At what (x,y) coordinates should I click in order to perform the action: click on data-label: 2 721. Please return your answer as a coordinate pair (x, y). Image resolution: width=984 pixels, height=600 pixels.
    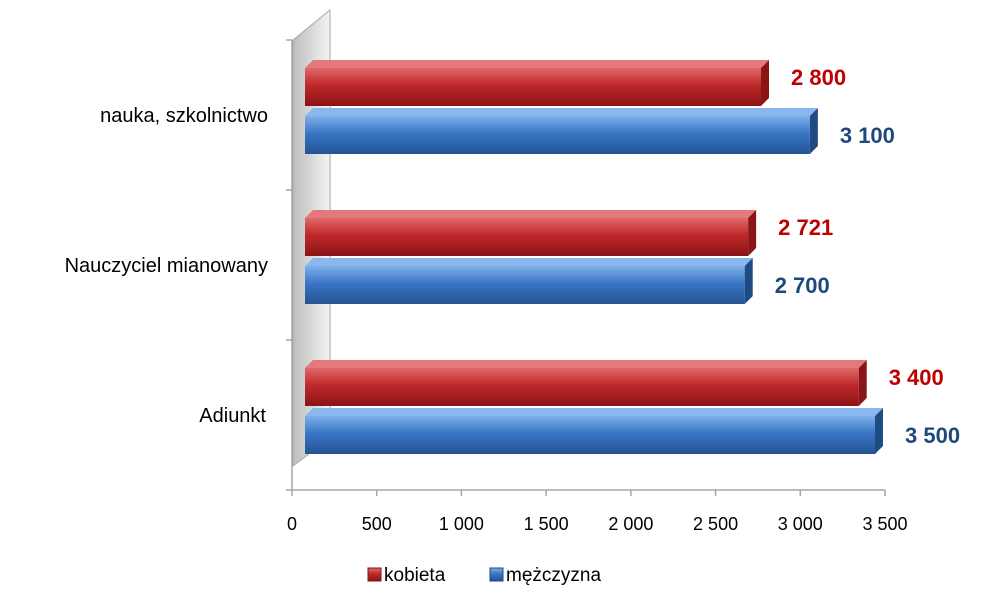
    Looking at the image, I should click on (805, 227).